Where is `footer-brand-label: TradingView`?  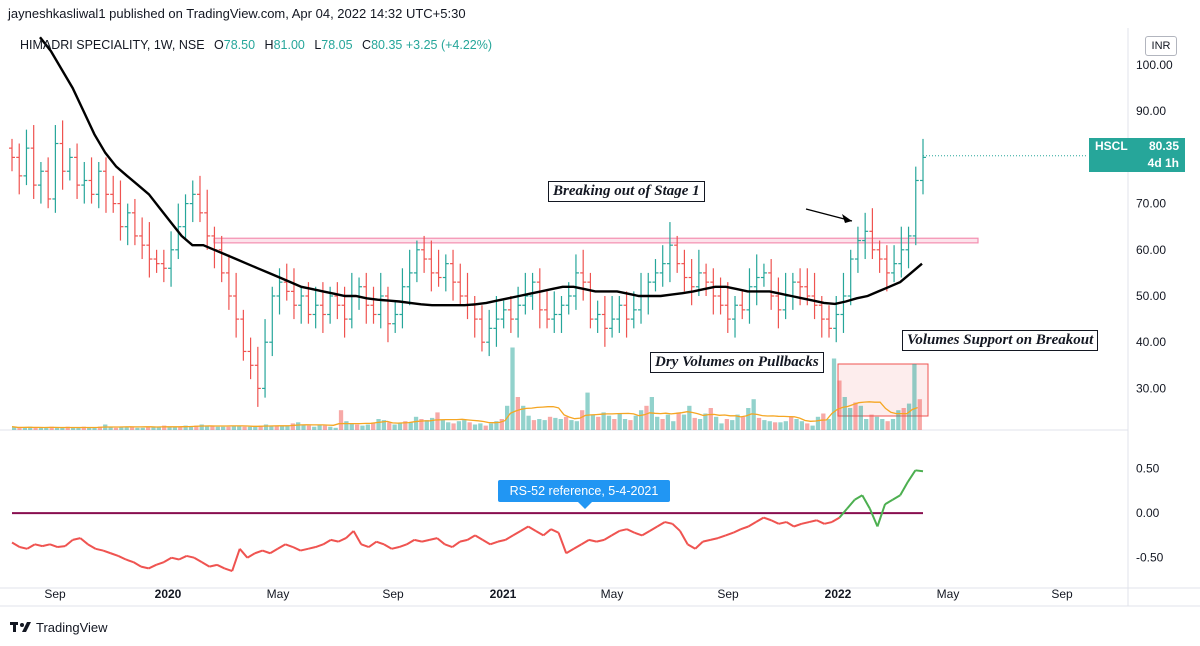 footer-brand-label: TradingView is located at coordinates (72, 627).